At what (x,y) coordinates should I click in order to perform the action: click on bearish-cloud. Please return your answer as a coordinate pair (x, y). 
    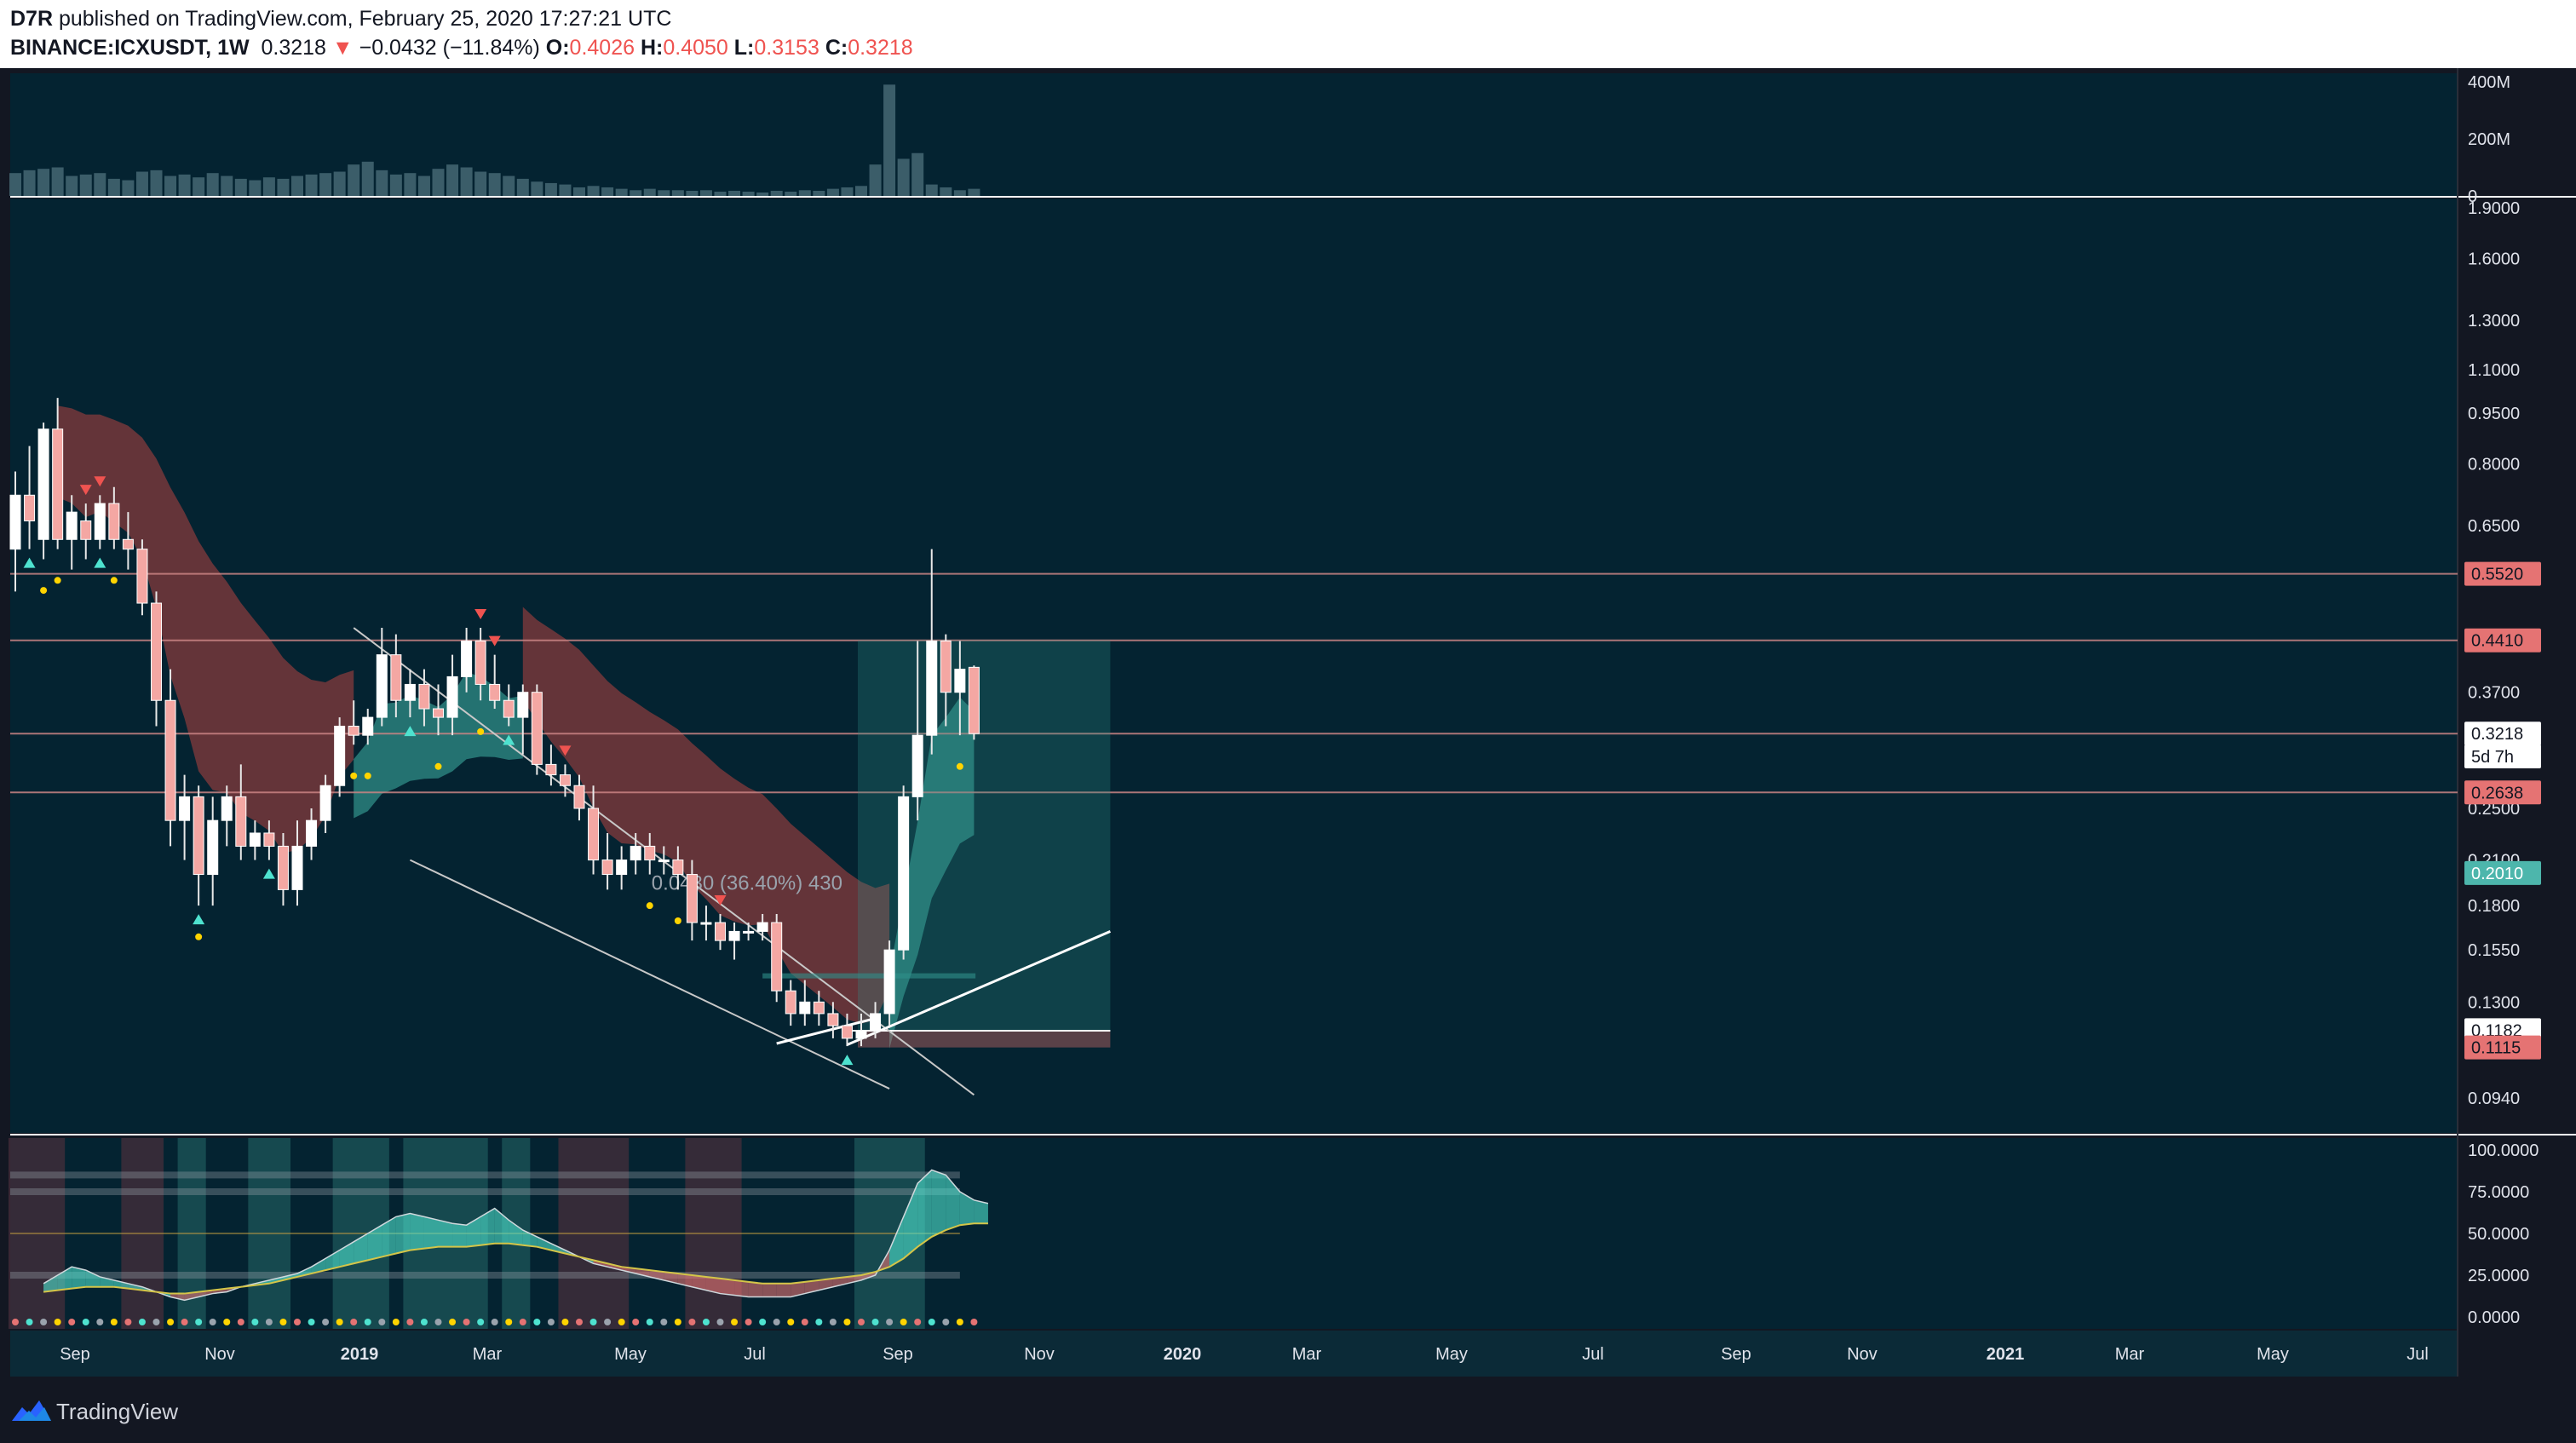
    Looking at the image, I should click on (706, 816).